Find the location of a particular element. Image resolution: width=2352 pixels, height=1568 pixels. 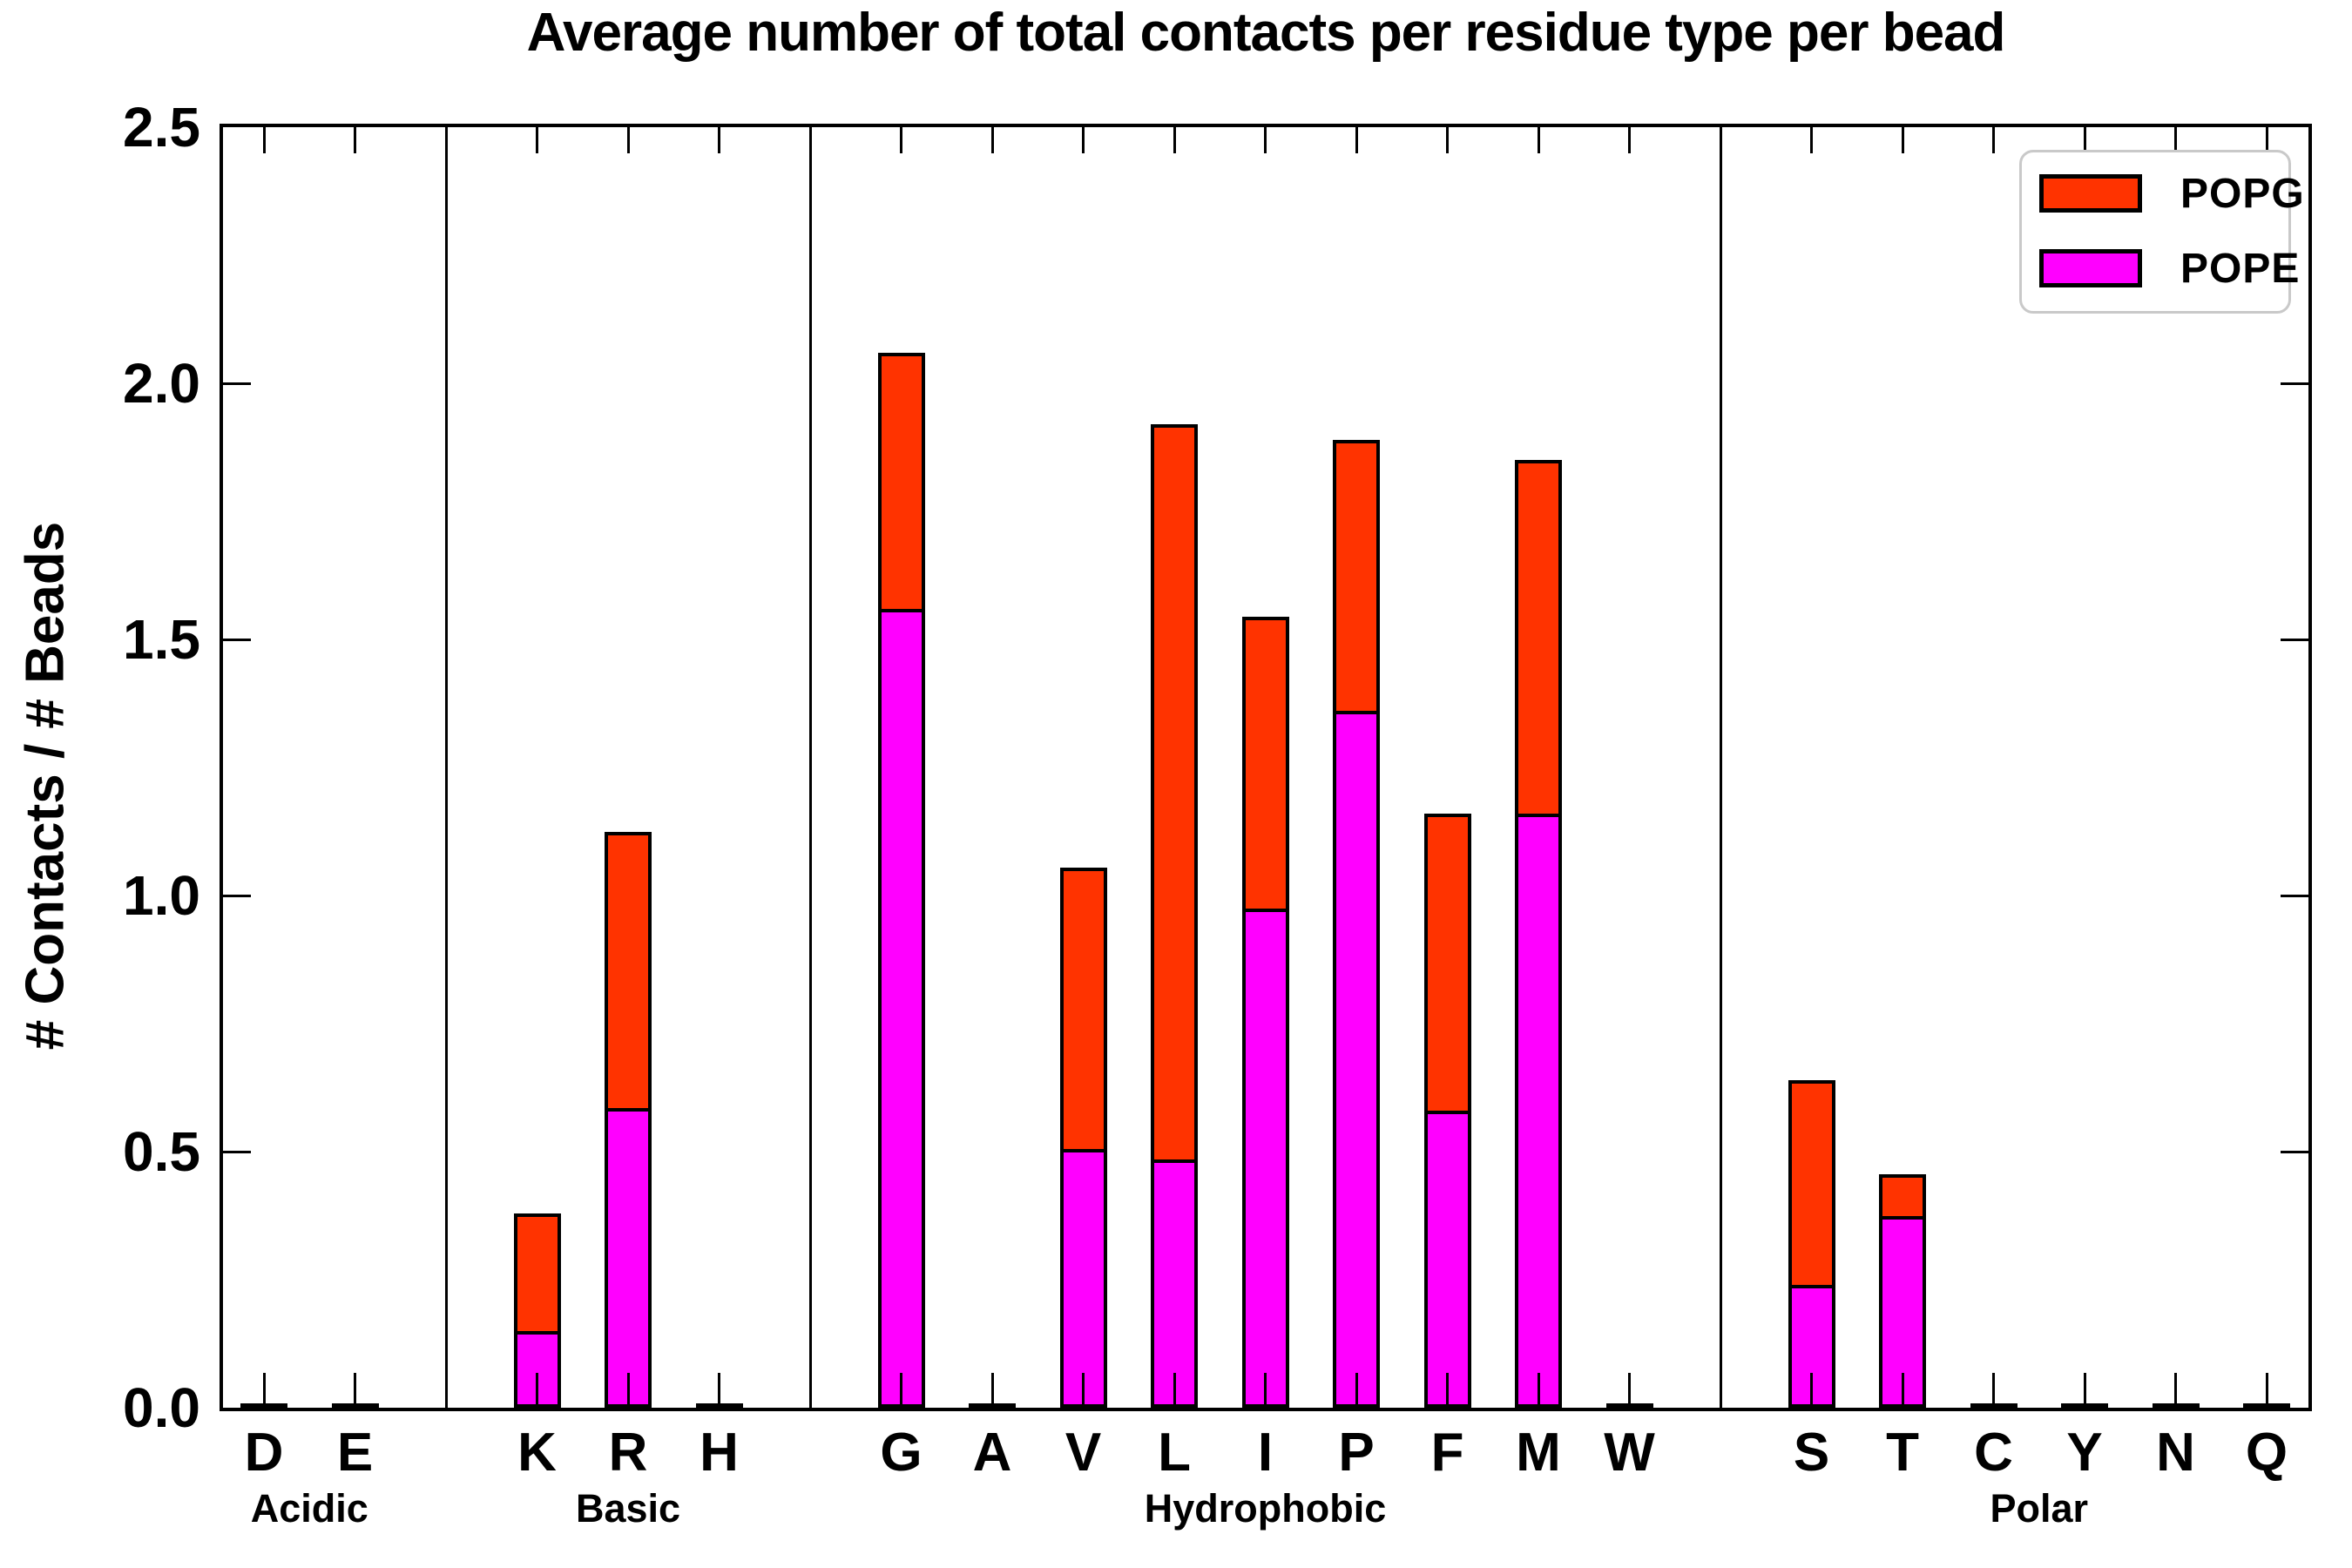

x-tick-top-N is located at coordinates (2175, 140).